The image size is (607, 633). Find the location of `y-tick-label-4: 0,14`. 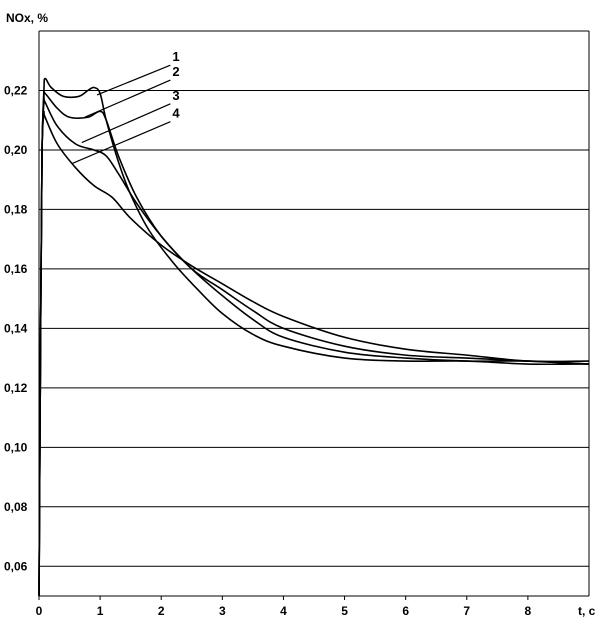

y-tick-label-4: 0,14 is located at coordinates (16, 328).